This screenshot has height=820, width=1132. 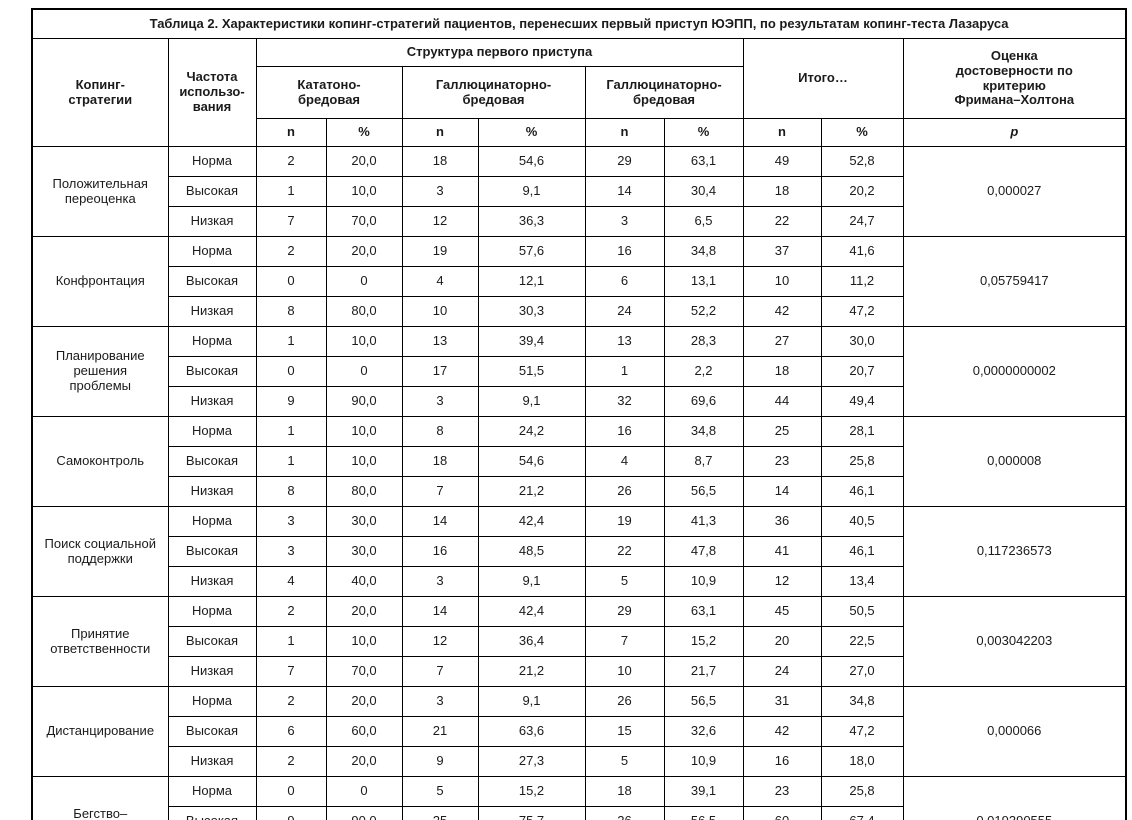 I want to click on table-row: Низкая 9 90,0 3 9,1 32 69,6 44 49,4, so click(x=579, y=401).